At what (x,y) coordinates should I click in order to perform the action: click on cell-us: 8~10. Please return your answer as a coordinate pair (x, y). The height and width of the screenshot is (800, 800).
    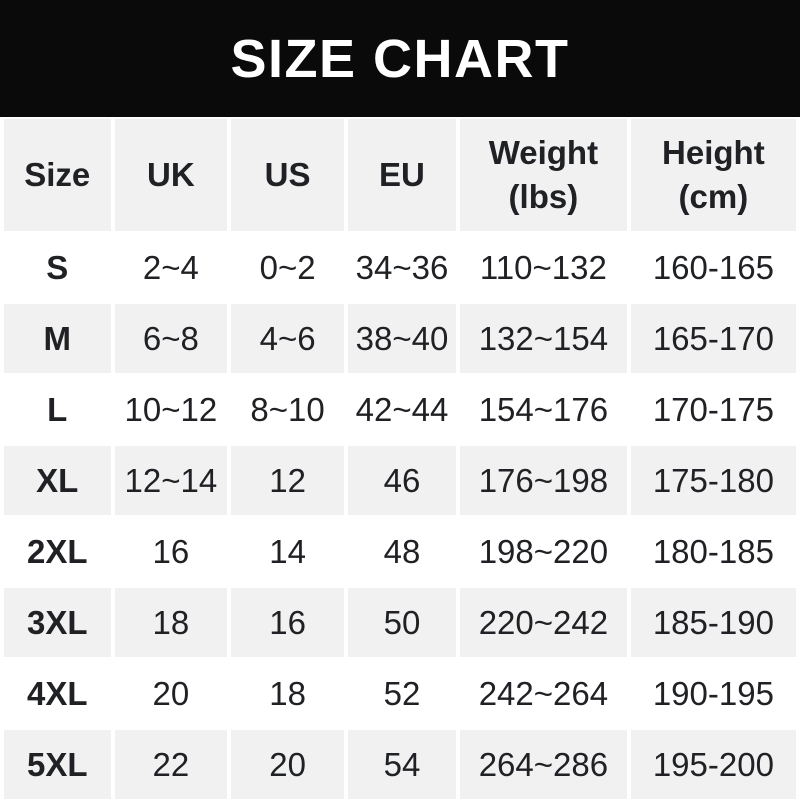
    Looking at the image, I should click on (287, 409).